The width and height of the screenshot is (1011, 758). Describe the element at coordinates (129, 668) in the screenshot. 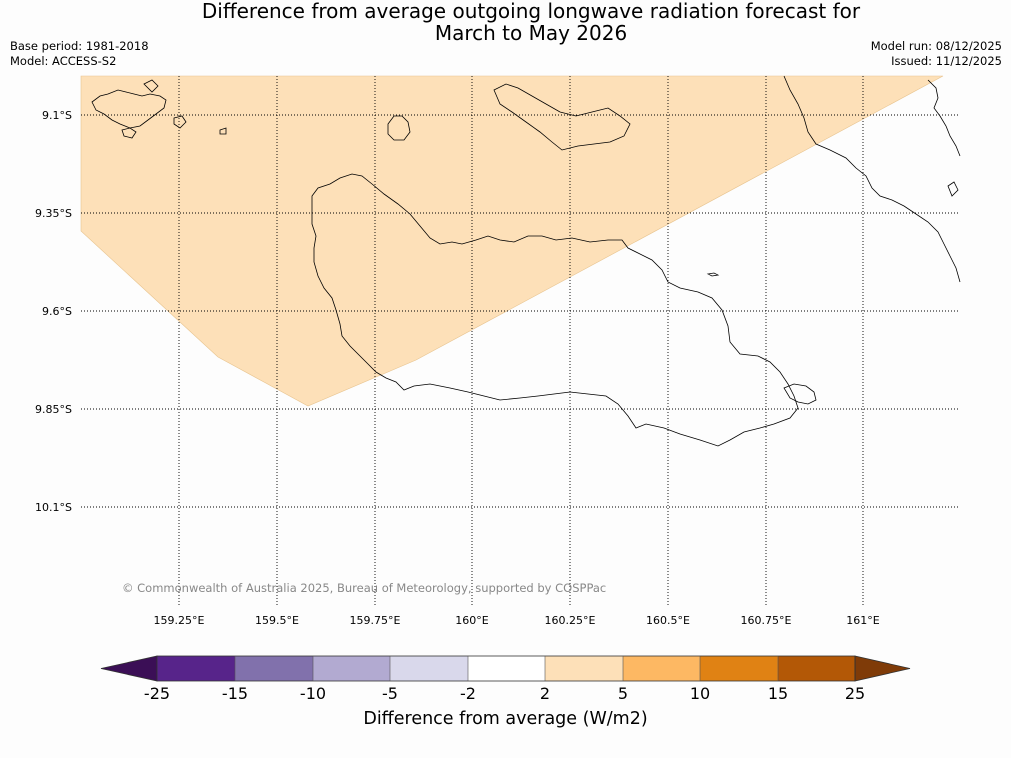

I see `colorbar-extend-low` at that location.